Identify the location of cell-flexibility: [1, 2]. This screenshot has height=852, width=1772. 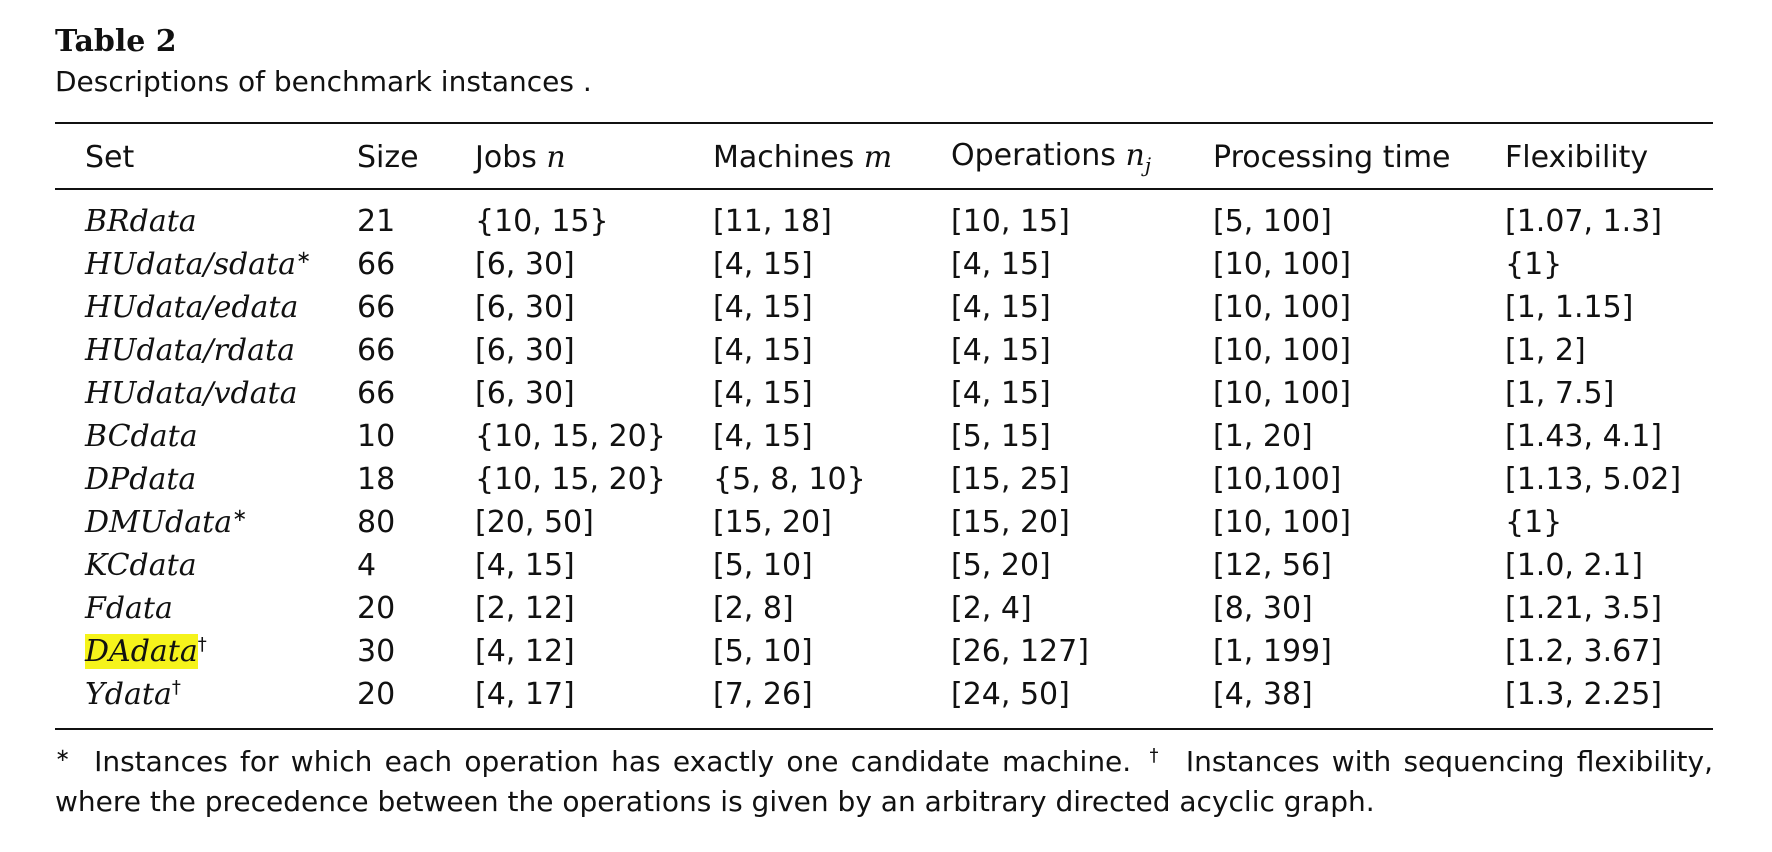
(1545, 350).